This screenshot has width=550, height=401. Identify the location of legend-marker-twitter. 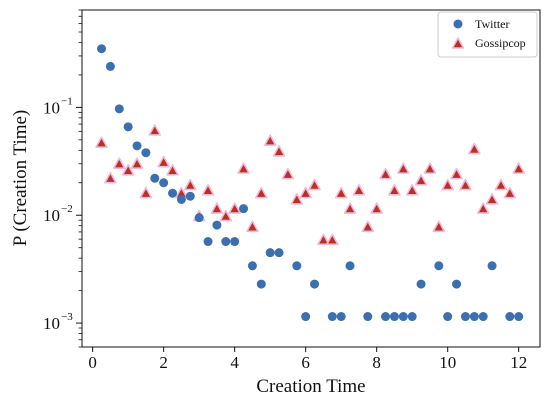
(458, 24).